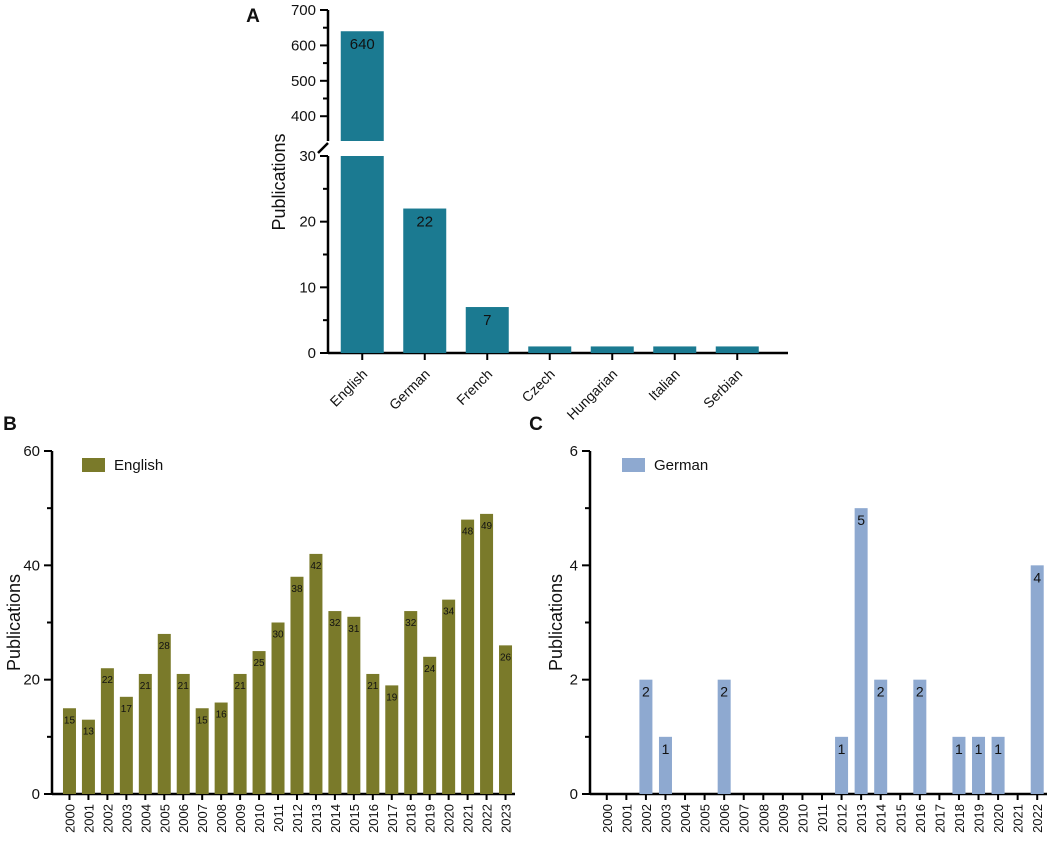  I want to click on x-tick-label: 2014, so click(881, 818).